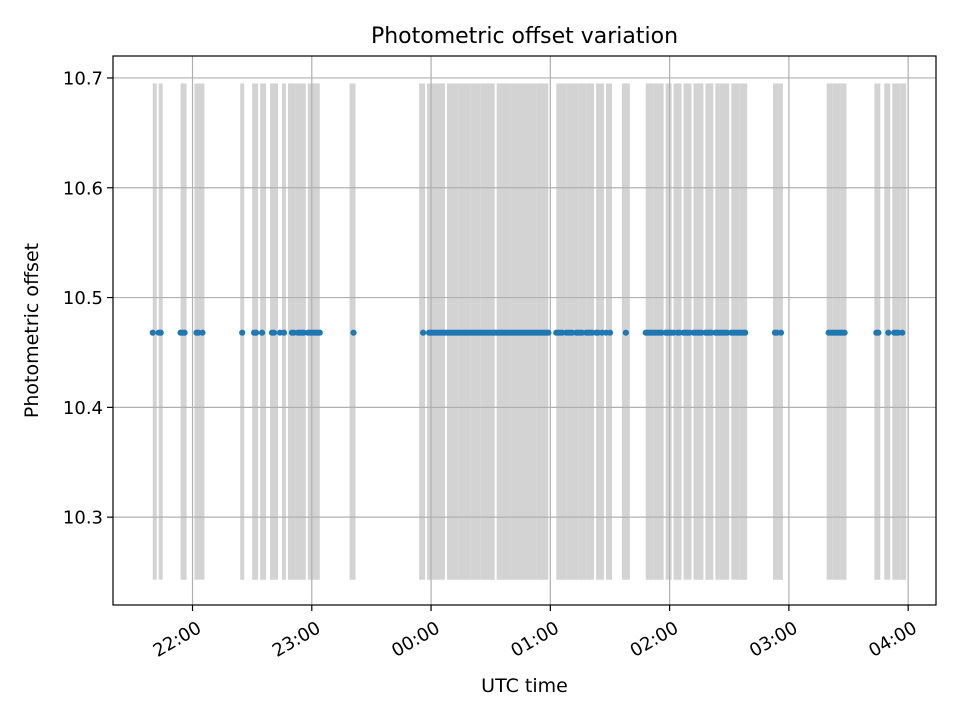 This screenshot has width=960, height=720. What do you see at coordinates (83, 408) in the screenshot?
I see `y-tick-label-2: 10.4` at bounding box center [83, 408].